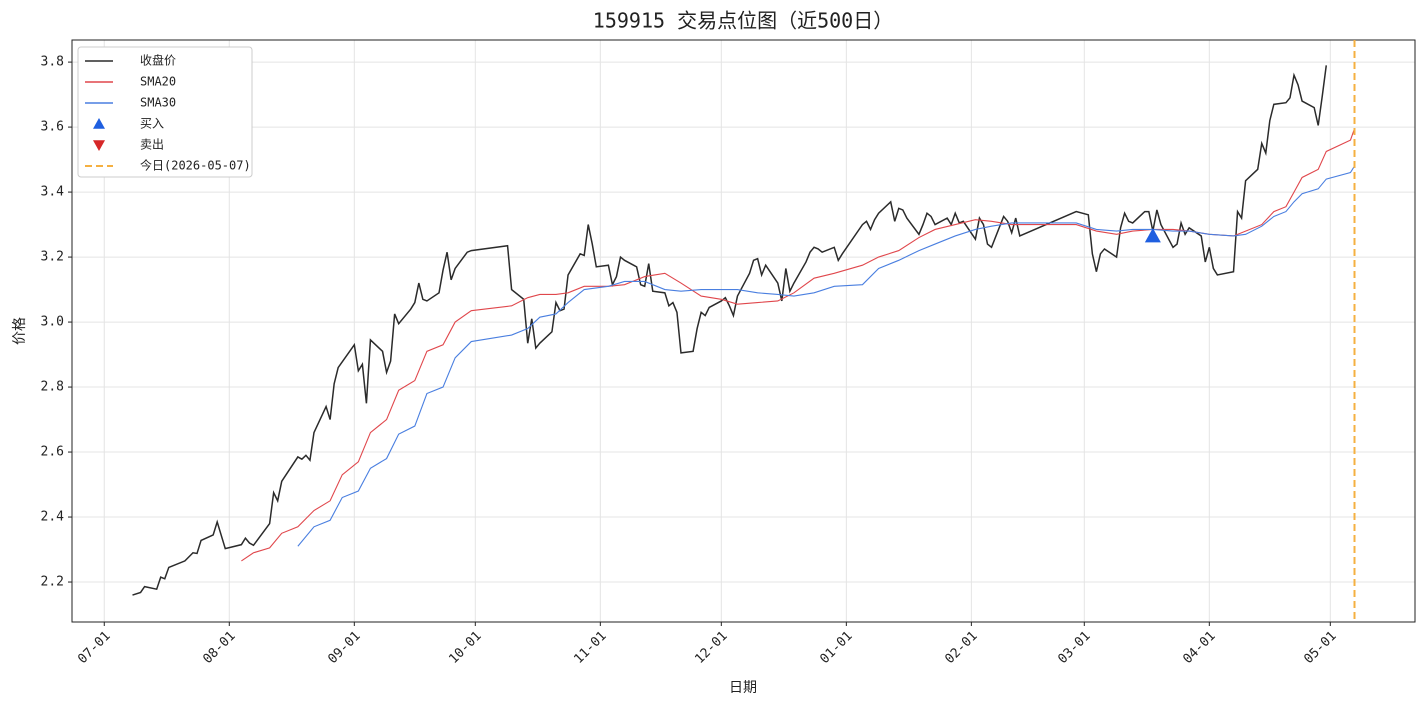  I want to click on y-tick-label: 3.2, so click(52, 257).